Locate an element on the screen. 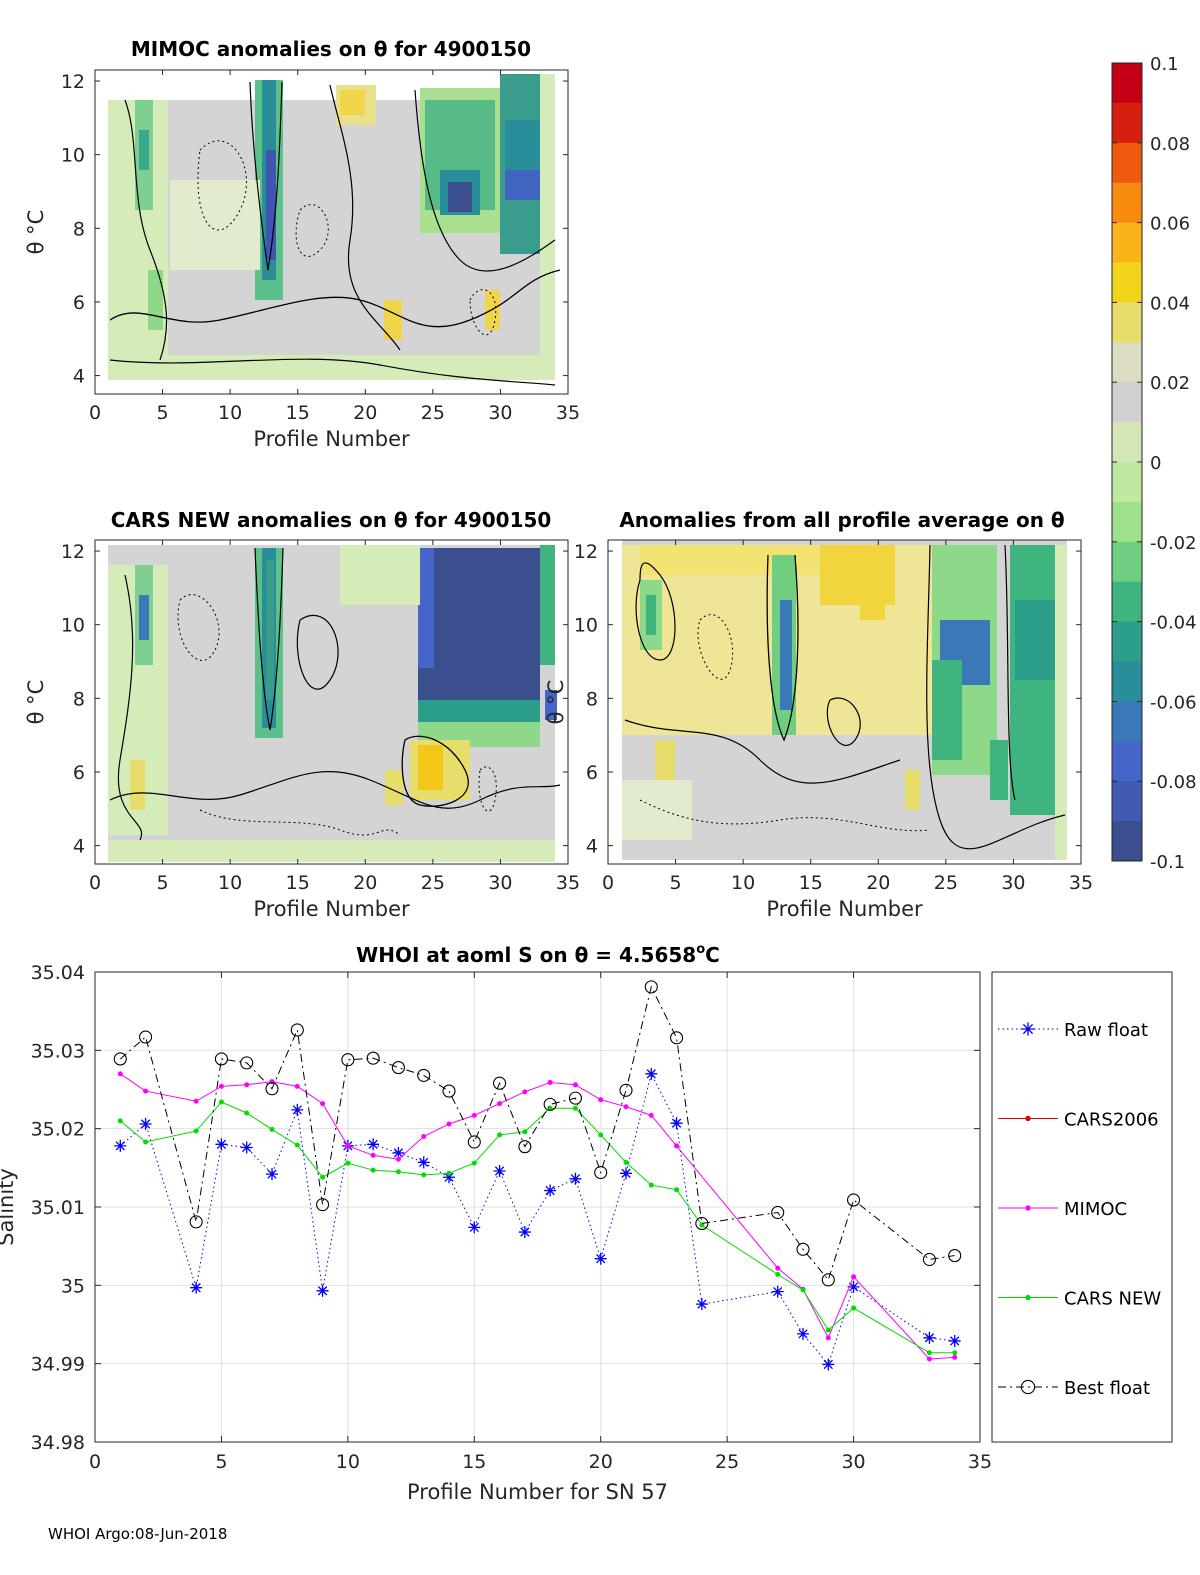  y-tick-label: 35.03 is located at coordinates (58, 1051).